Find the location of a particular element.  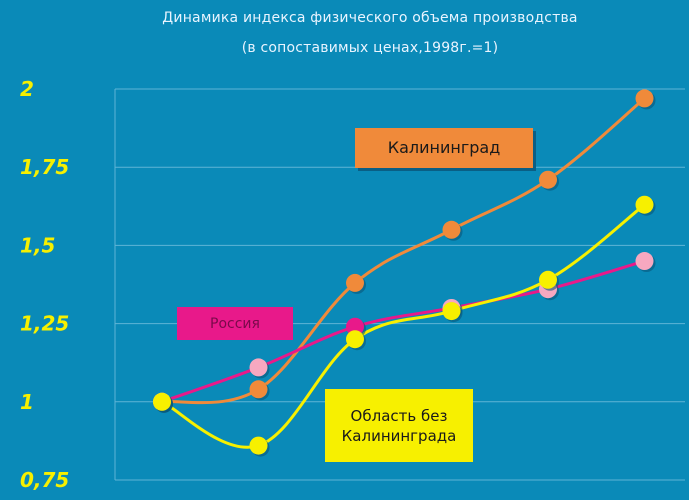

y-tick-label-2: 1,5 is located at coordinates (37, 245).